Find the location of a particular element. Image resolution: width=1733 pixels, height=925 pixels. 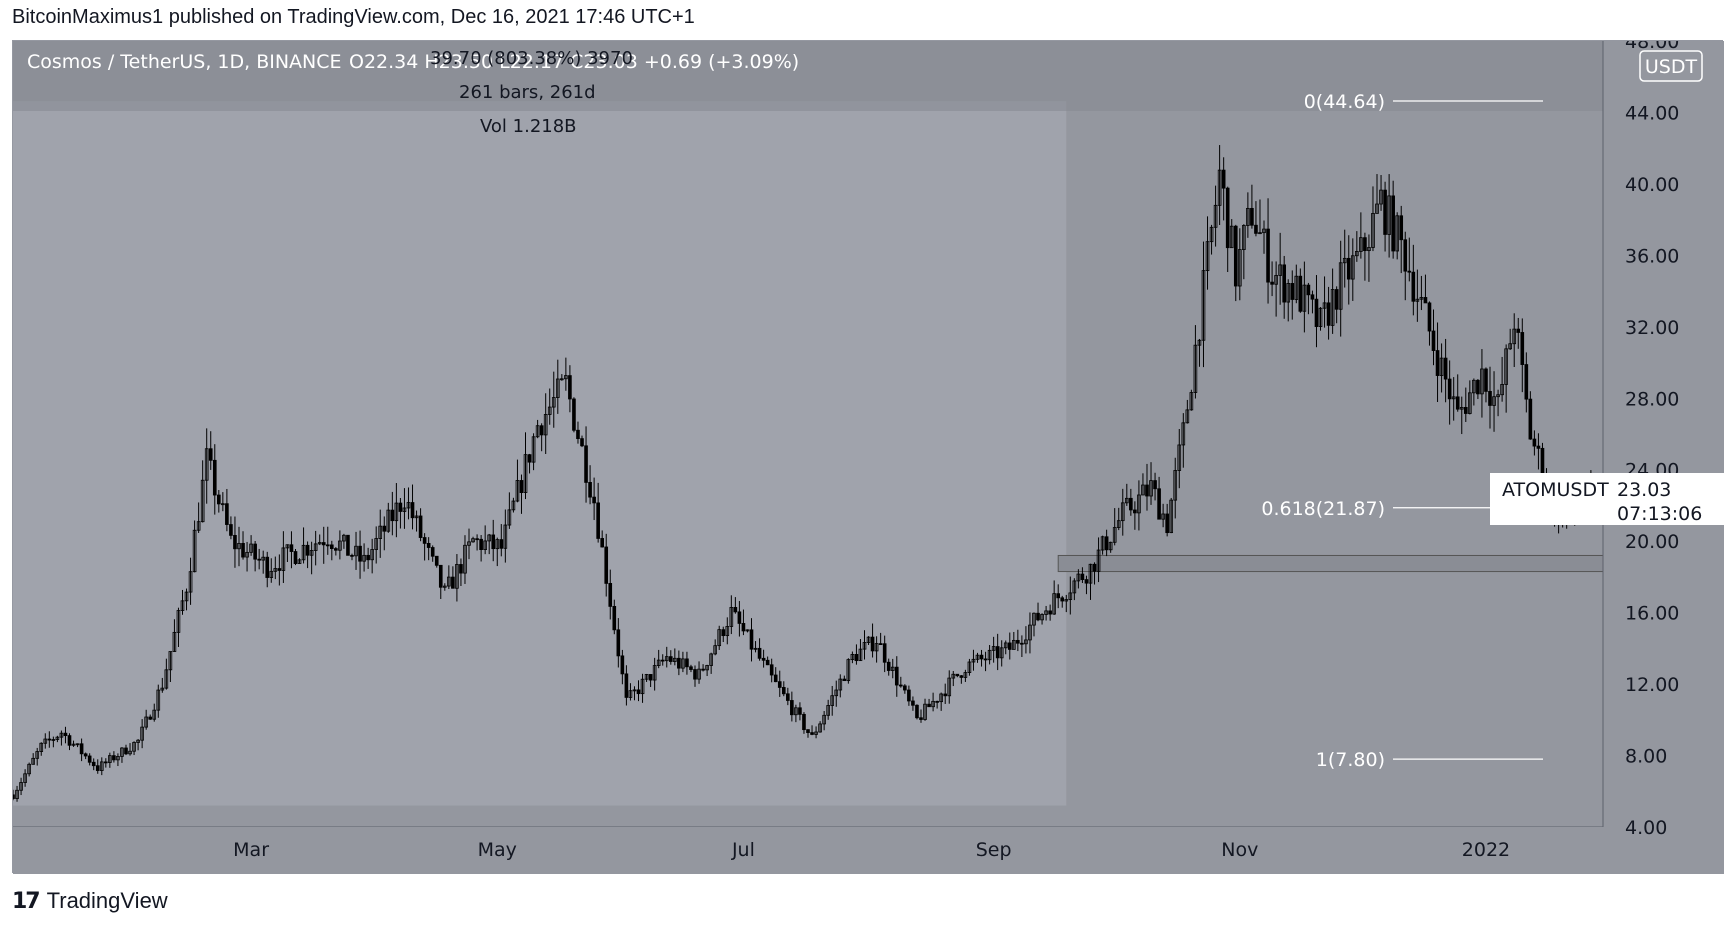

tradingview-logo-icon: 17 is located at coordinates (26, 901).